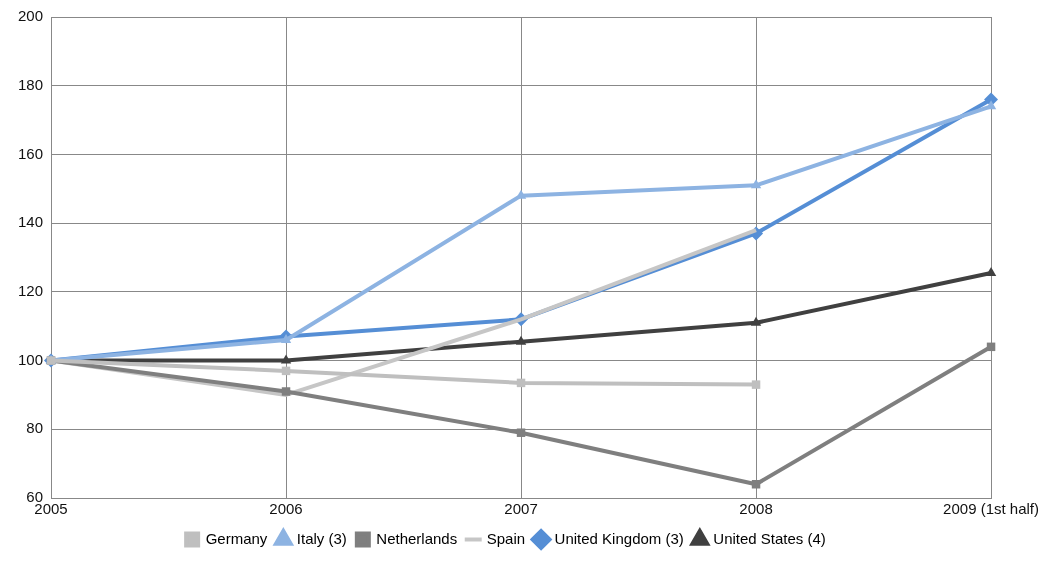 The width and height of the screenshot is (1042, 562). What do you see at coordinates (31, 222) in the screenshot?
I see `y-tick-label: 140` at bounding box center [31, 222].